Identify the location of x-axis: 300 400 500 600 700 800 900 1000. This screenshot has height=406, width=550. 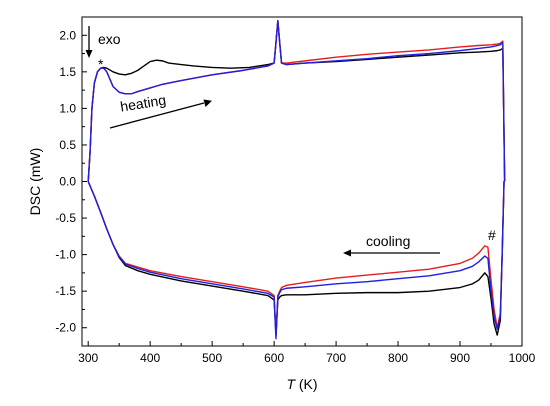
(307, 353).